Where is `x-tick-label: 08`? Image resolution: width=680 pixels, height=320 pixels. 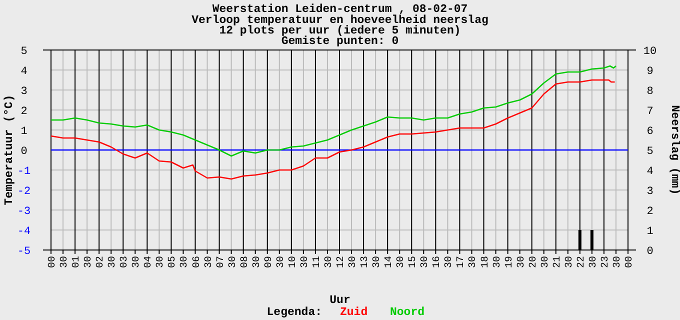 x-tick-label: 08 is located at coordinates (245, 262).